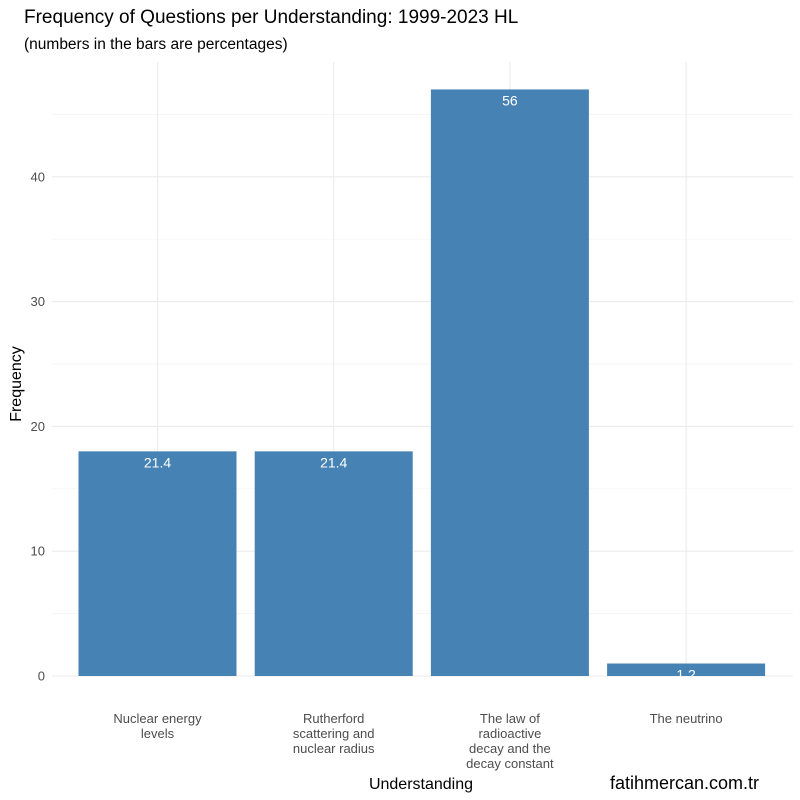 This screenshot has height=800, width=800. What do you see at coordinates (421, 784) in the screenshot?
I see `x-axis-title: Understanding` at bounding box center [421, 784].